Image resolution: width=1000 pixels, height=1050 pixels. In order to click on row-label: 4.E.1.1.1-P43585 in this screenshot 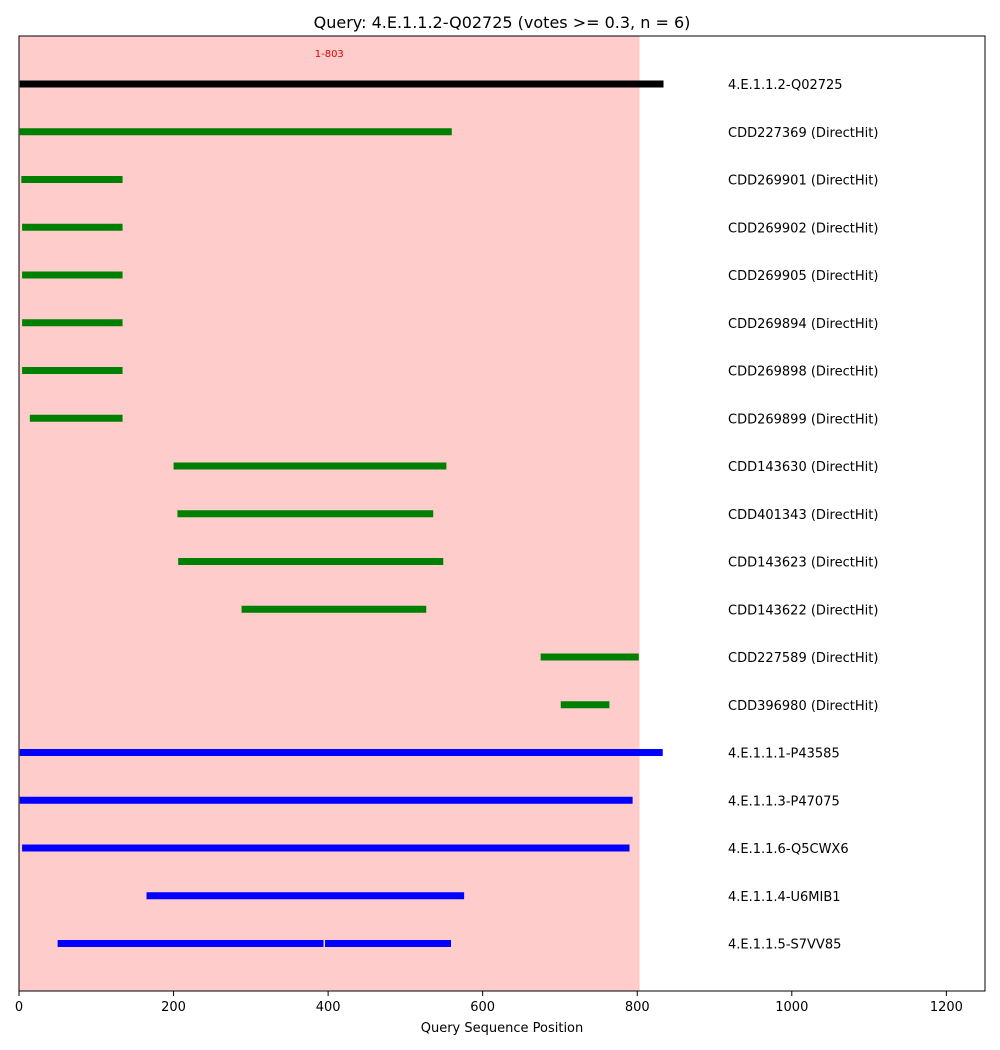, I will do `click(784, 754)`.